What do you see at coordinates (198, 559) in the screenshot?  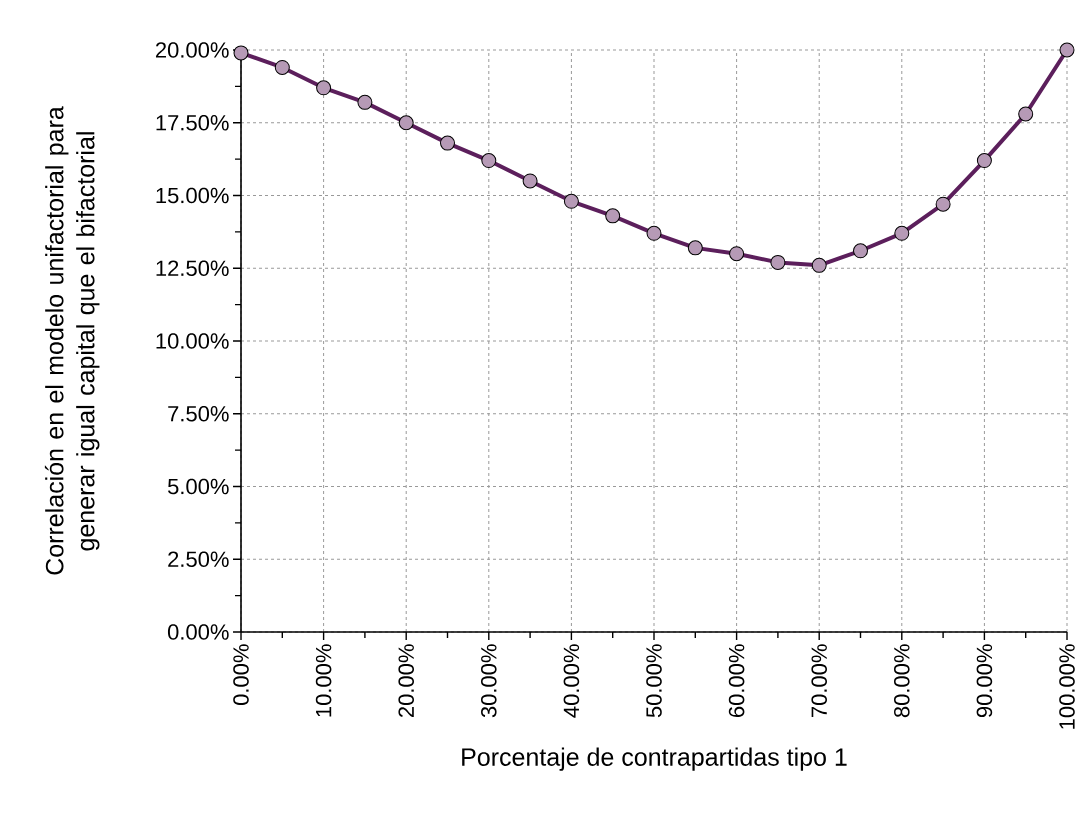 I see `y-tick-label: 2.50%` at bounding box center [198, 559].